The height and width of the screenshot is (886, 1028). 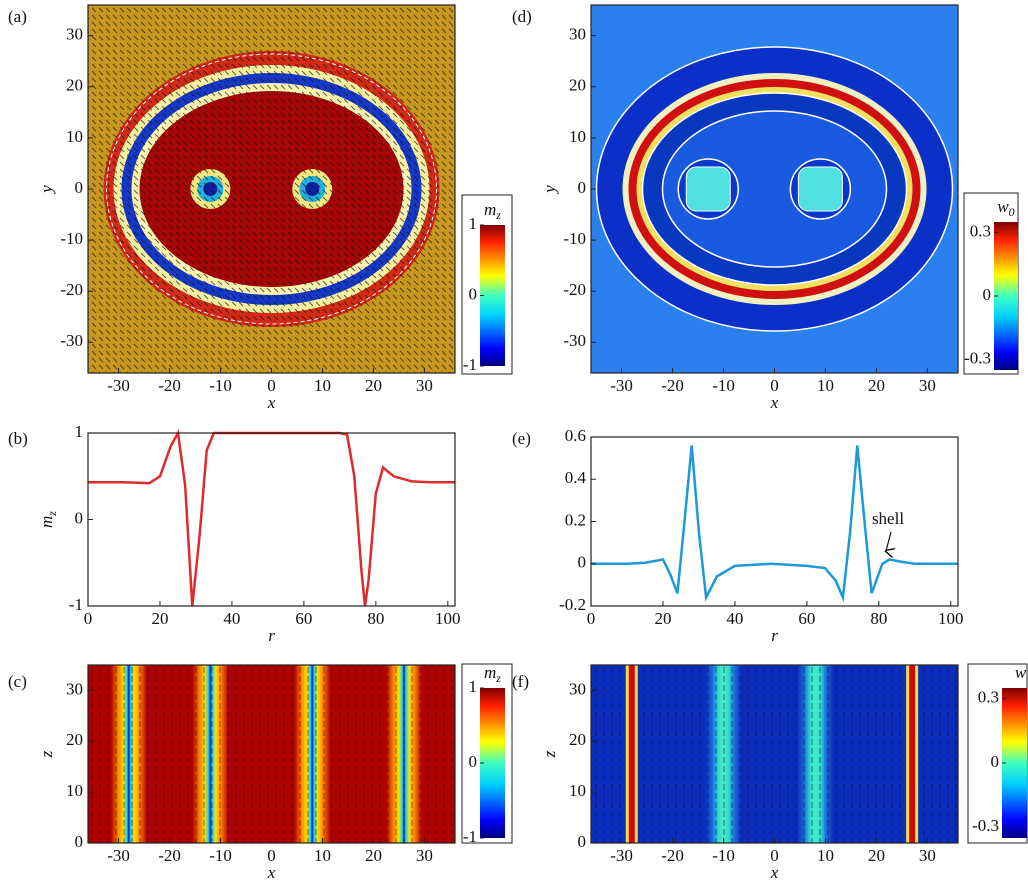 What do you see at coordinates (774, 189) in the screenshot?
I see `core` at bounding box center [774, 189].